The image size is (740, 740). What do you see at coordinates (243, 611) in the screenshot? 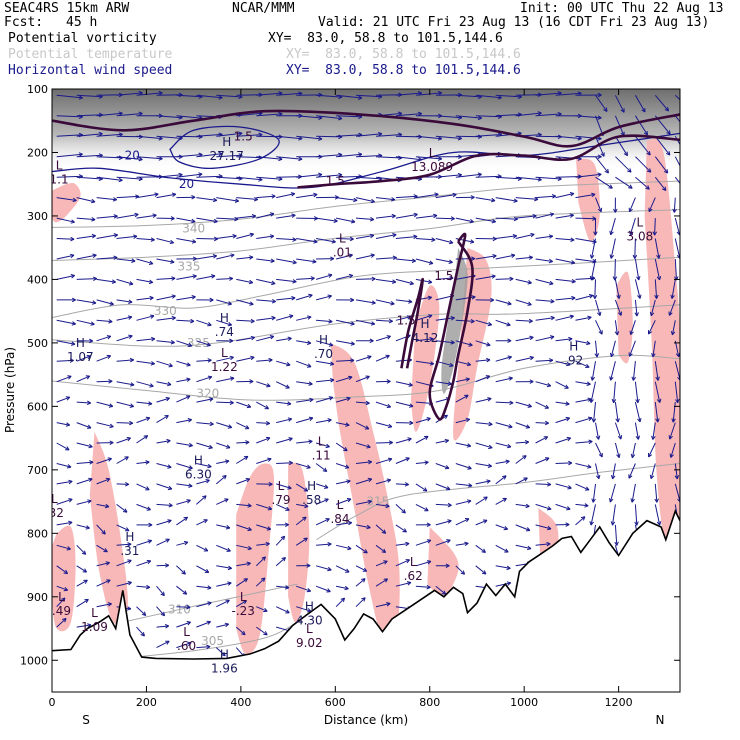
I see `extremum-value: -.23` at bounding box center [243, 611].